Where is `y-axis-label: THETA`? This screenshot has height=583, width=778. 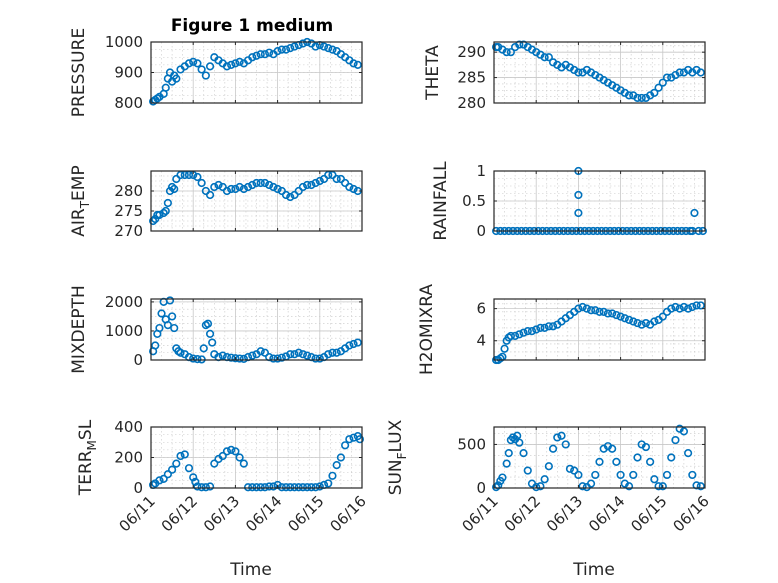
y-axis-label: THETA is located at coordinates (433, 73).